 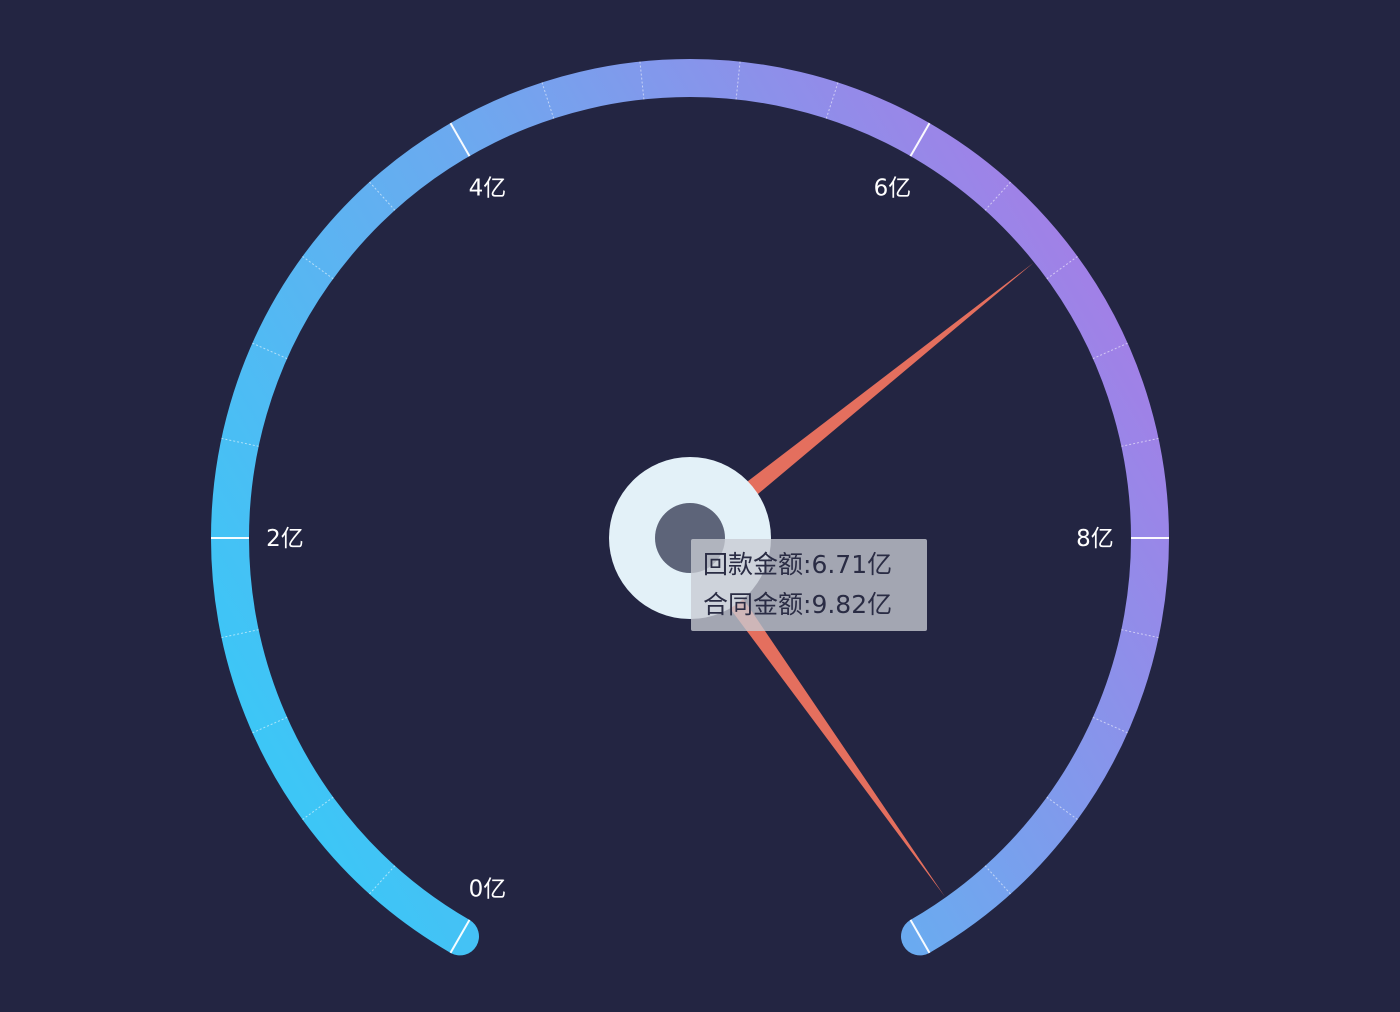 What do you see at coordinates (893, 188) in the screenshot?
I see `tick-label: 6亿` at bounding box center [893, 188].